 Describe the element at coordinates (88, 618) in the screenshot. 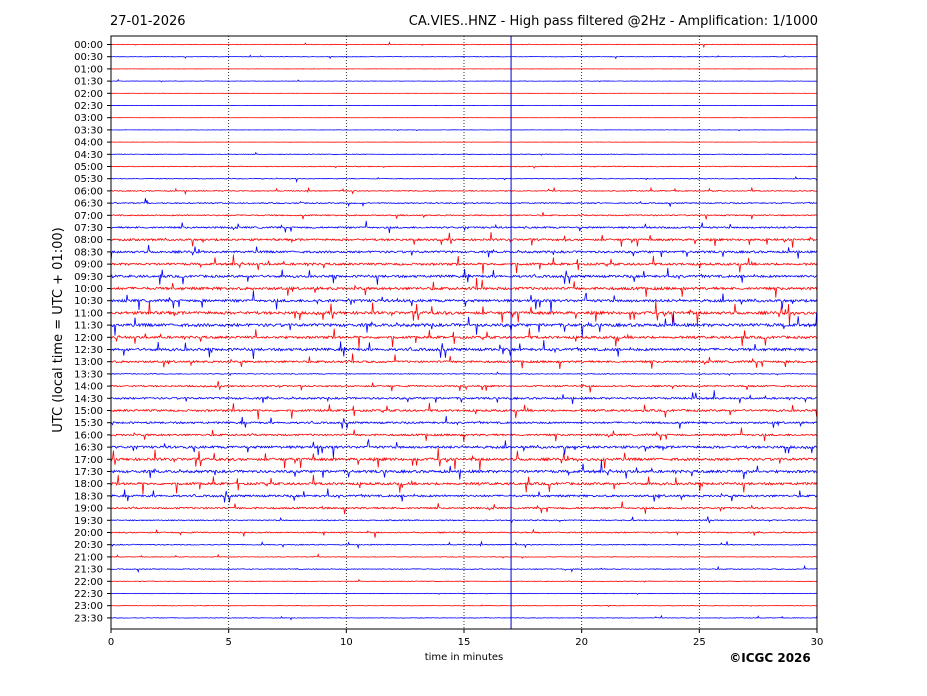

I see `y-tick-label: 23:30` at that location.